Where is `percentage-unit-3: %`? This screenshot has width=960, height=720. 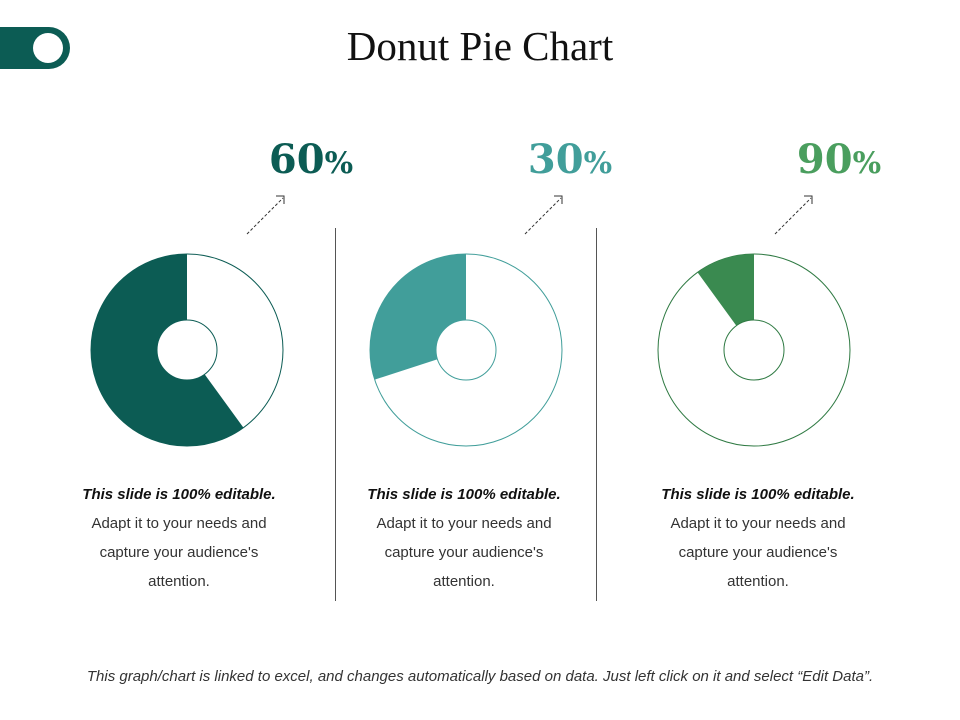
percentage-unit-3: % is located at coordinates (867, 163).